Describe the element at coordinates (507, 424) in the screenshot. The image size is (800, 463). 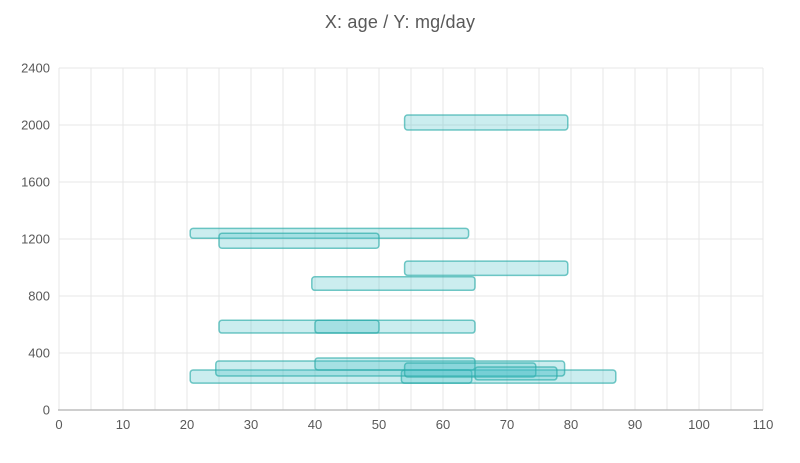
I see `x-tick-label: 70` at that location.